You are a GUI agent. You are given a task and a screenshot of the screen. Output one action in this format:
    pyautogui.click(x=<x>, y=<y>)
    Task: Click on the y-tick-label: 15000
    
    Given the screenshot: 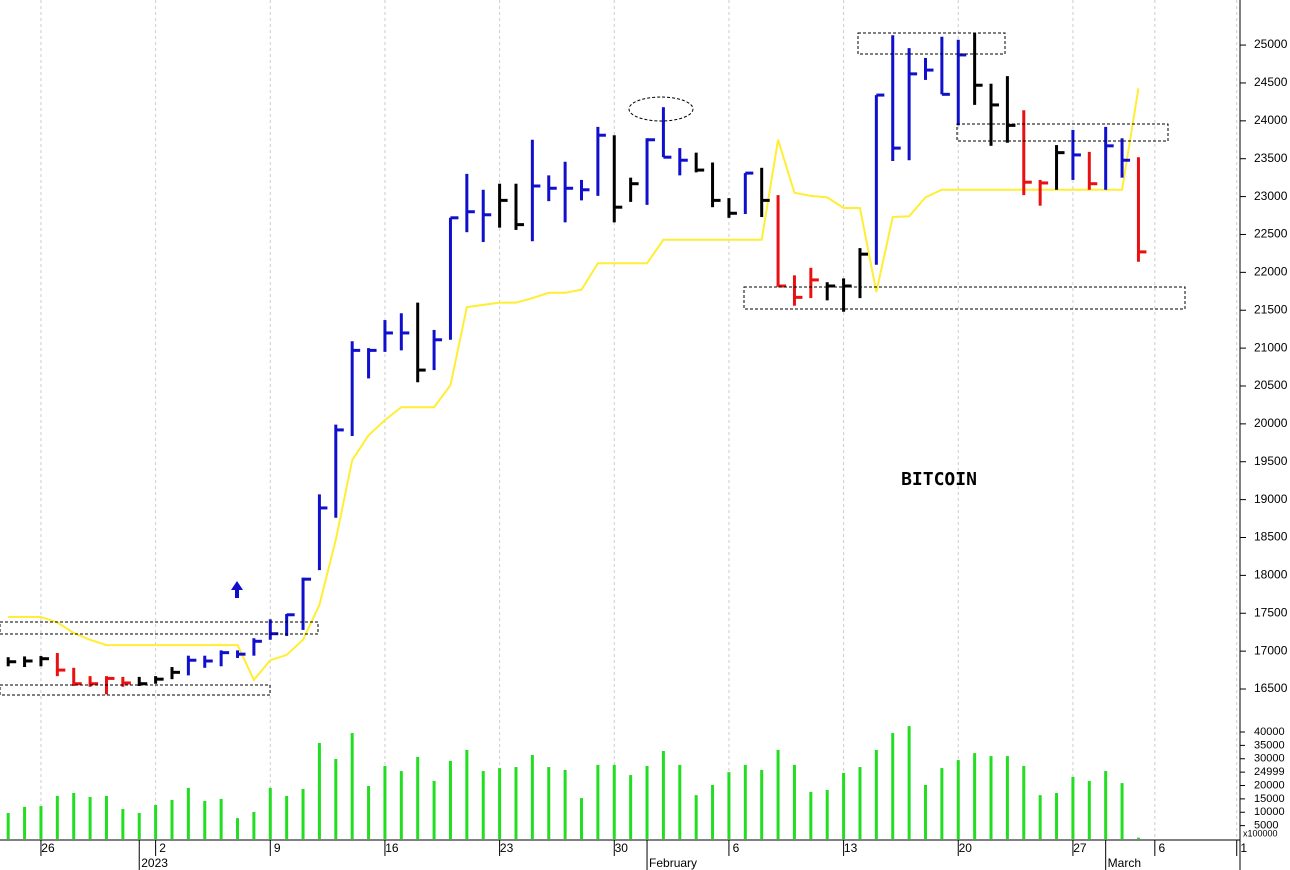 What is the action you would take?
    pyautogui.click(x=1269, y=799)
    